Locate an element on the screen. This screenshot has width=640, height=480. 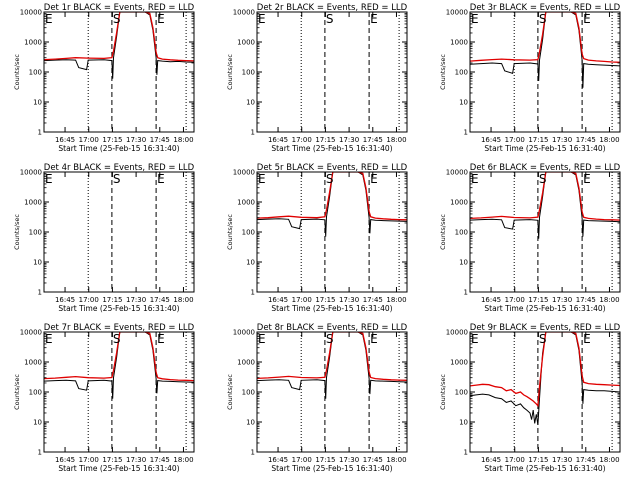
chart-title: Det 2r BLACK = Events, RED = LLD is located at coordinates (332, 8).